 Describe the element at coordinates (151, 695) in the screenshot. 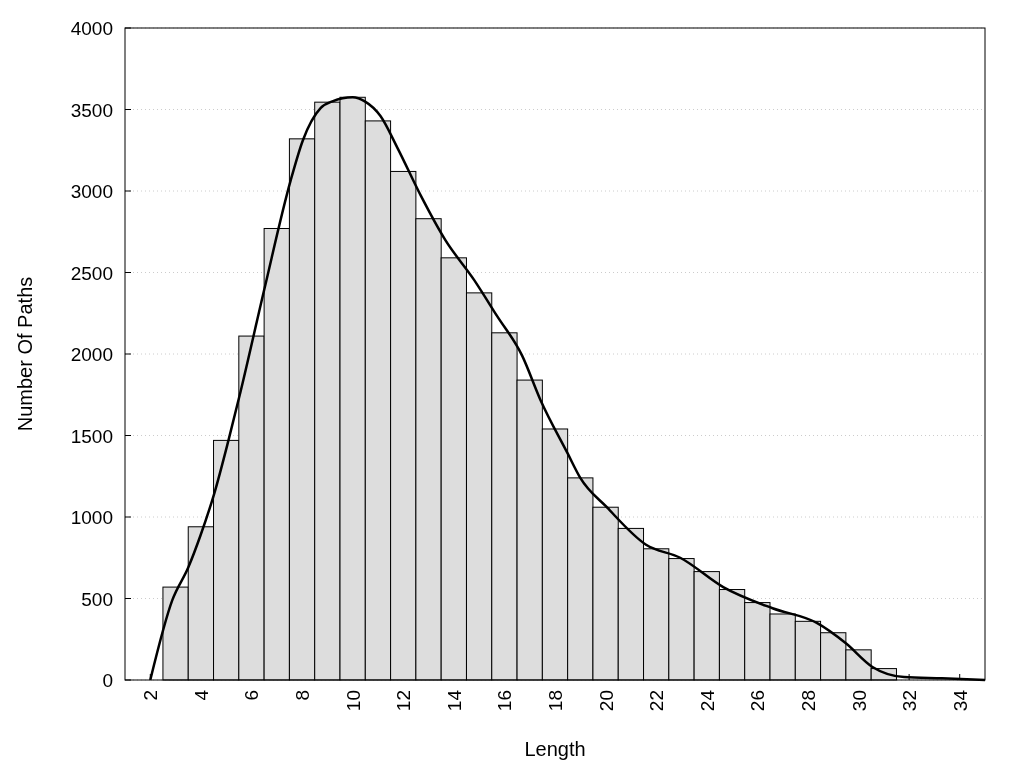

I see `x-tick-label: 2` at that location.